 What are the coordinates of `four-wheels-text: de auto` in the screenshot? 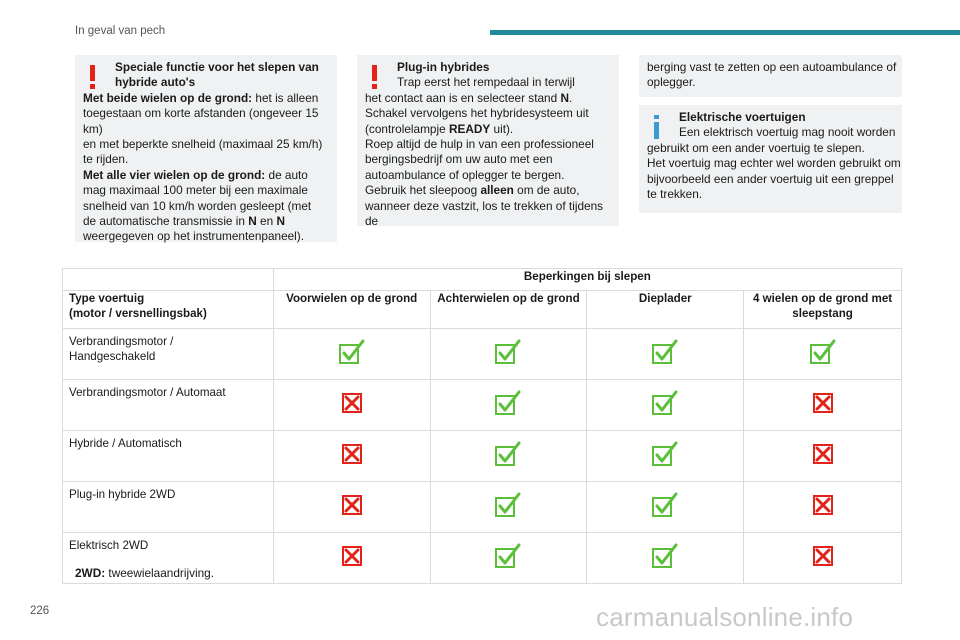 It's located at (286, 174).